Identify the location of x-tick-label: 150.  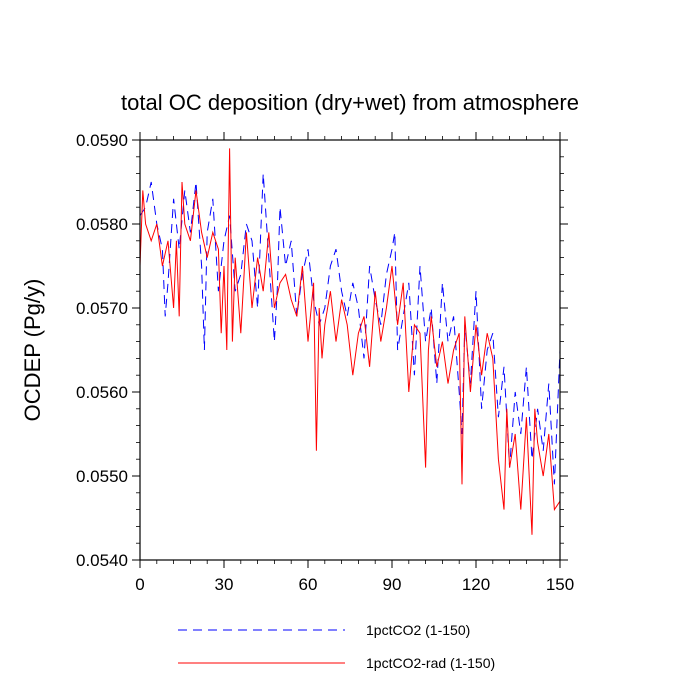
(560, 584).